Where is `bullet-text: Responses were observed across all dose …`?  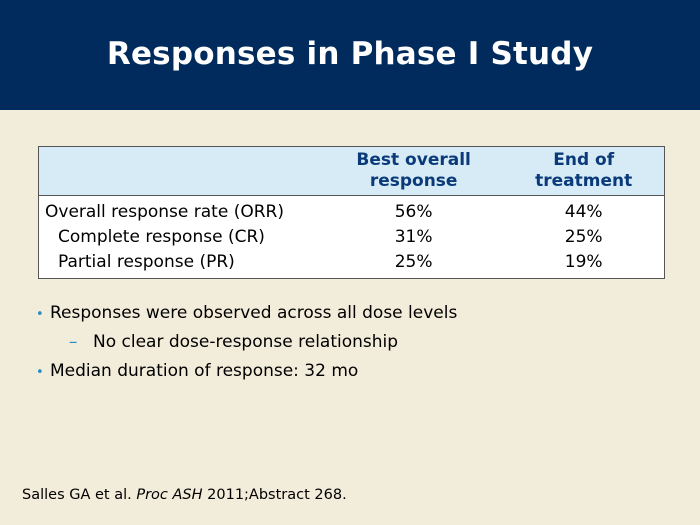
bullet-text: Responses were observed across all dose … is located at coordinates (254, 313).